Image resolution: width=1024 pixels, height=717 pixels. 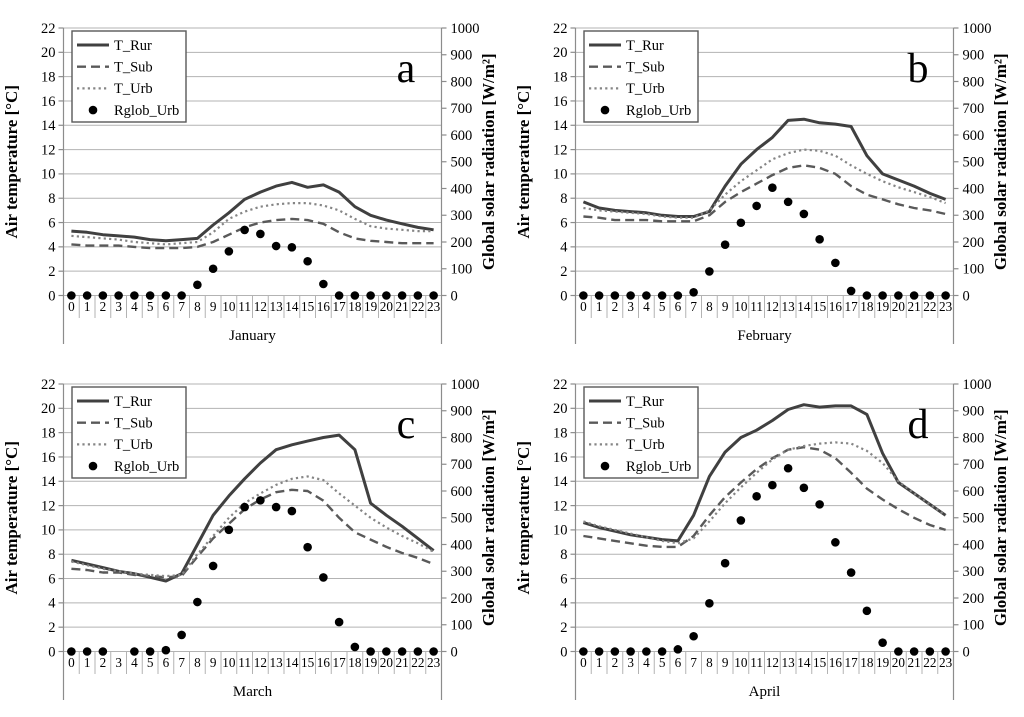 I want to click on left-axis-tick-label: 4, so click(x=52, y=604).